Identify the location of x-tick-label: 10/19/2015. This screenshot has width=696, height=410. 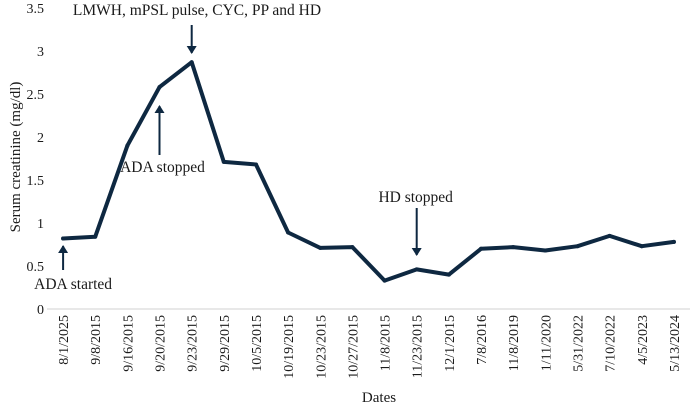
(289, 347).